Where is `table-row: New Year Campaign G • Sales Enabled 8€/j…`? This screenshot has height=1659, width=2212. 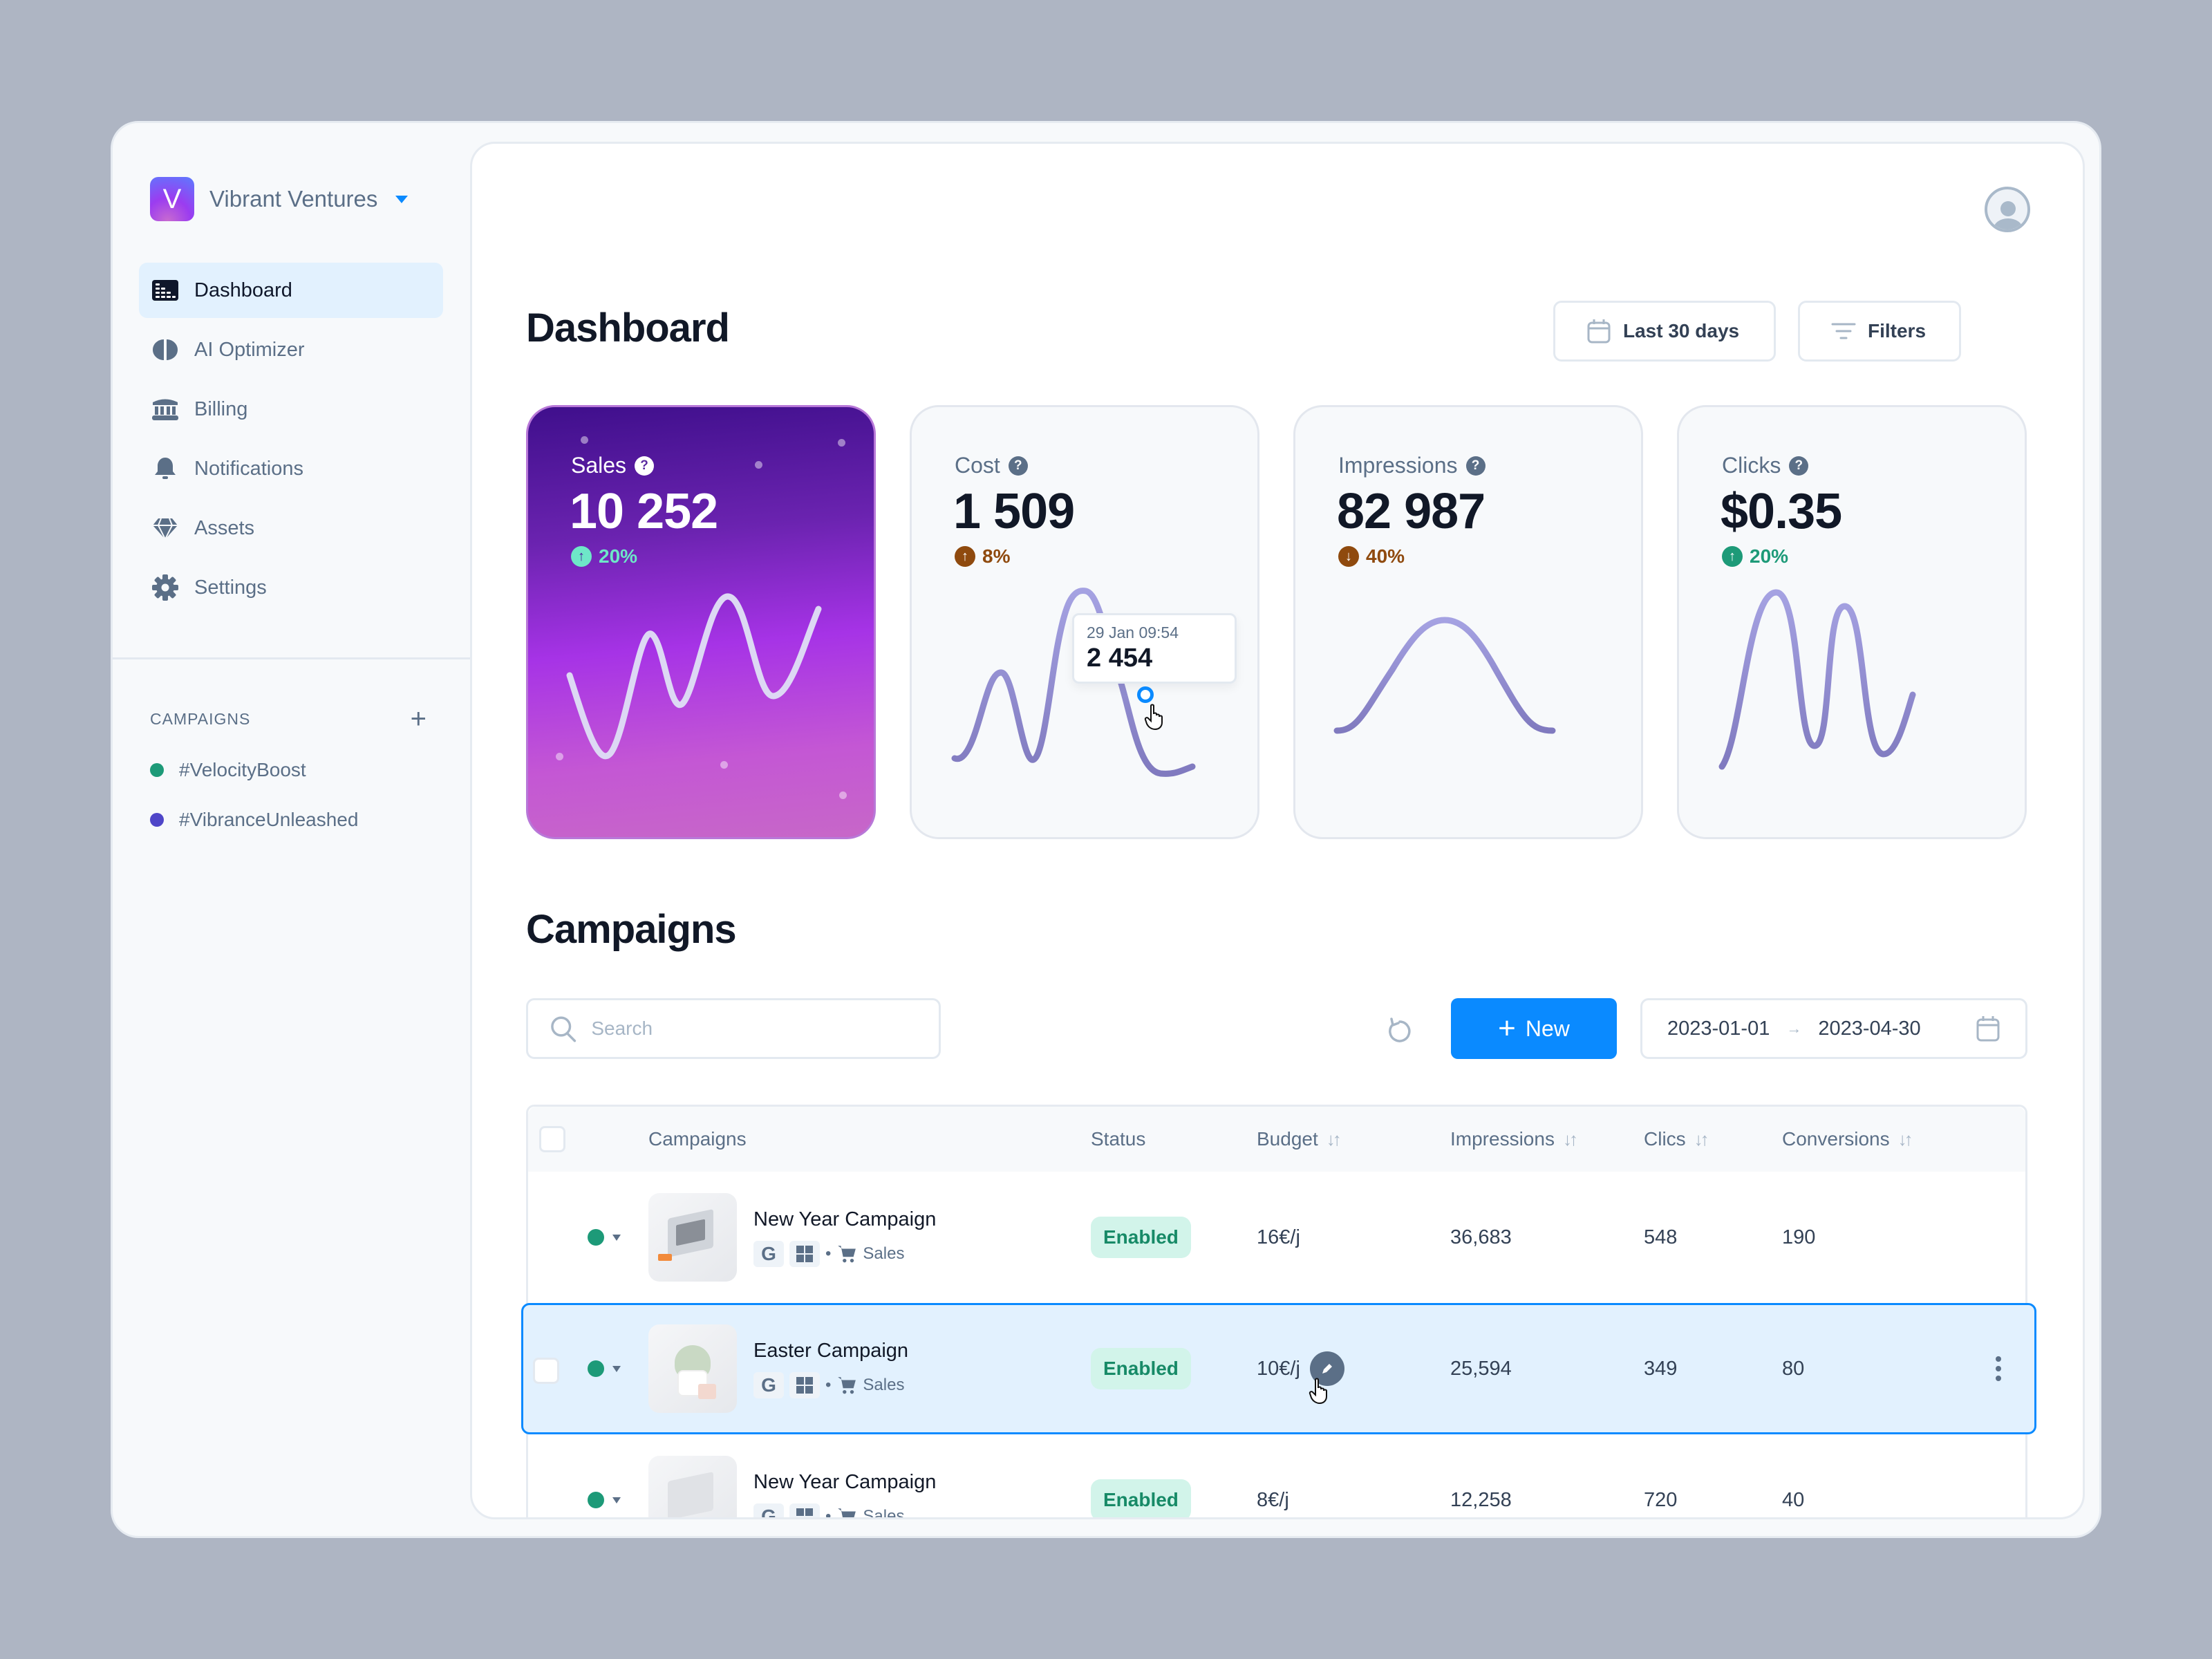 table-row: New Year Campaign G • Sales Enabled 8€/j… is located at coordinates (1276, 1475).